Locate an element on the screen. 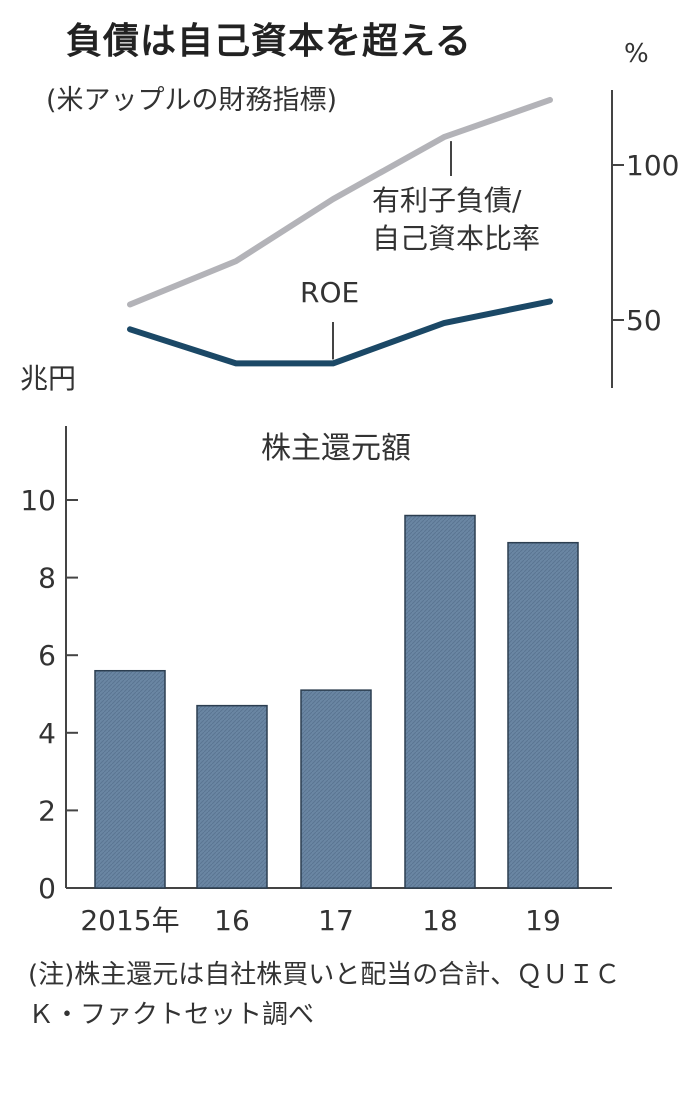 The image size is (696, 1108). ratio-series-label-line2: 自己資本比率 is located at coordinates (456, 238).